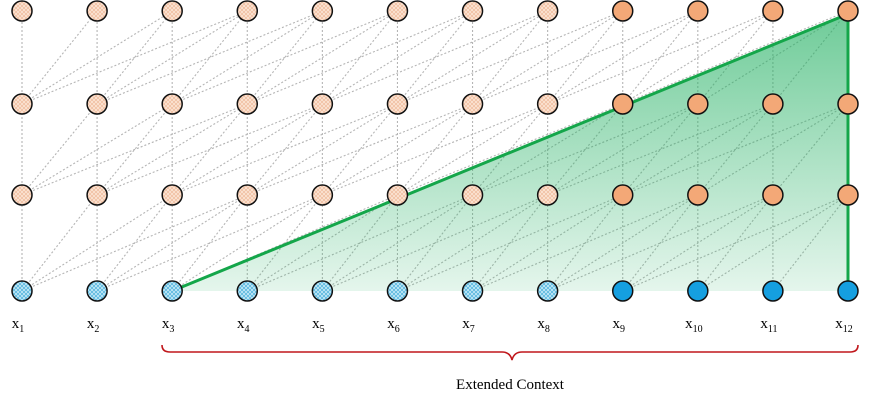  What do you see at coordinates (622, 329) in the screenshot?
I see `label-sub: 9` at bounding box center [622, 329].